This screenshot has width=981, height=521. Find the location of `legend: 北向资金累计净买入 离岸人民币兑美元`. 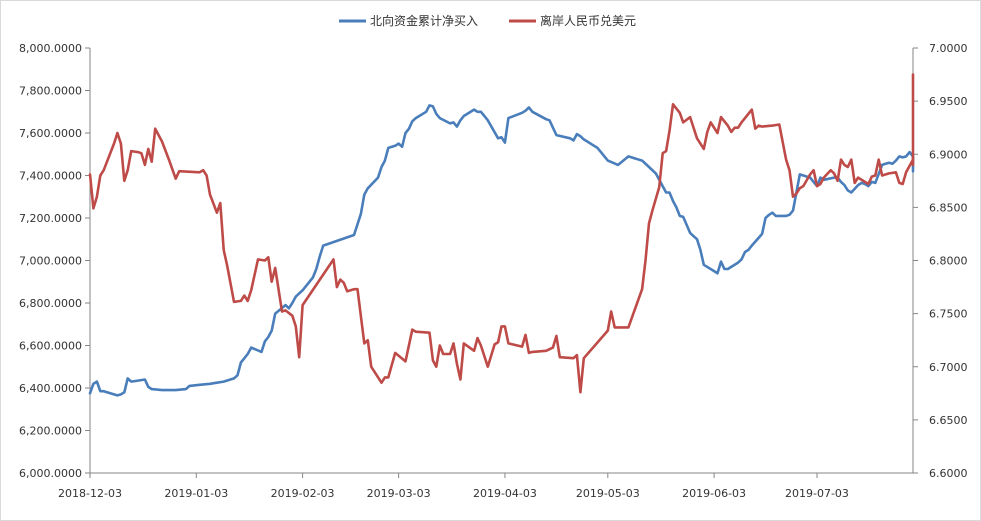

legend: 北向资金累计净买入 离岸人民币兑美元 is located at coordinates (487, 20).